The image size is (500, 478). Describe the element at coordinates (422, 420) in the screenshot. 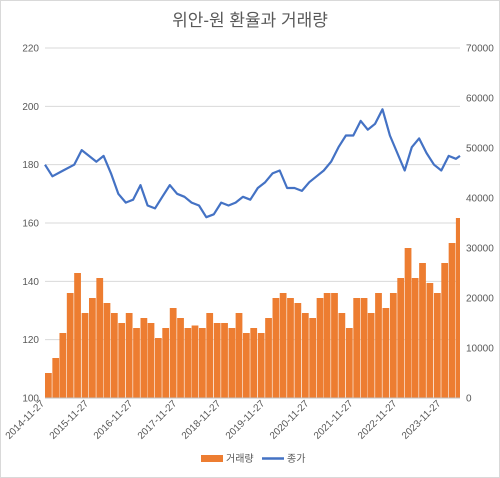

I see `x-tick-label: 2023-11-27` at that location.